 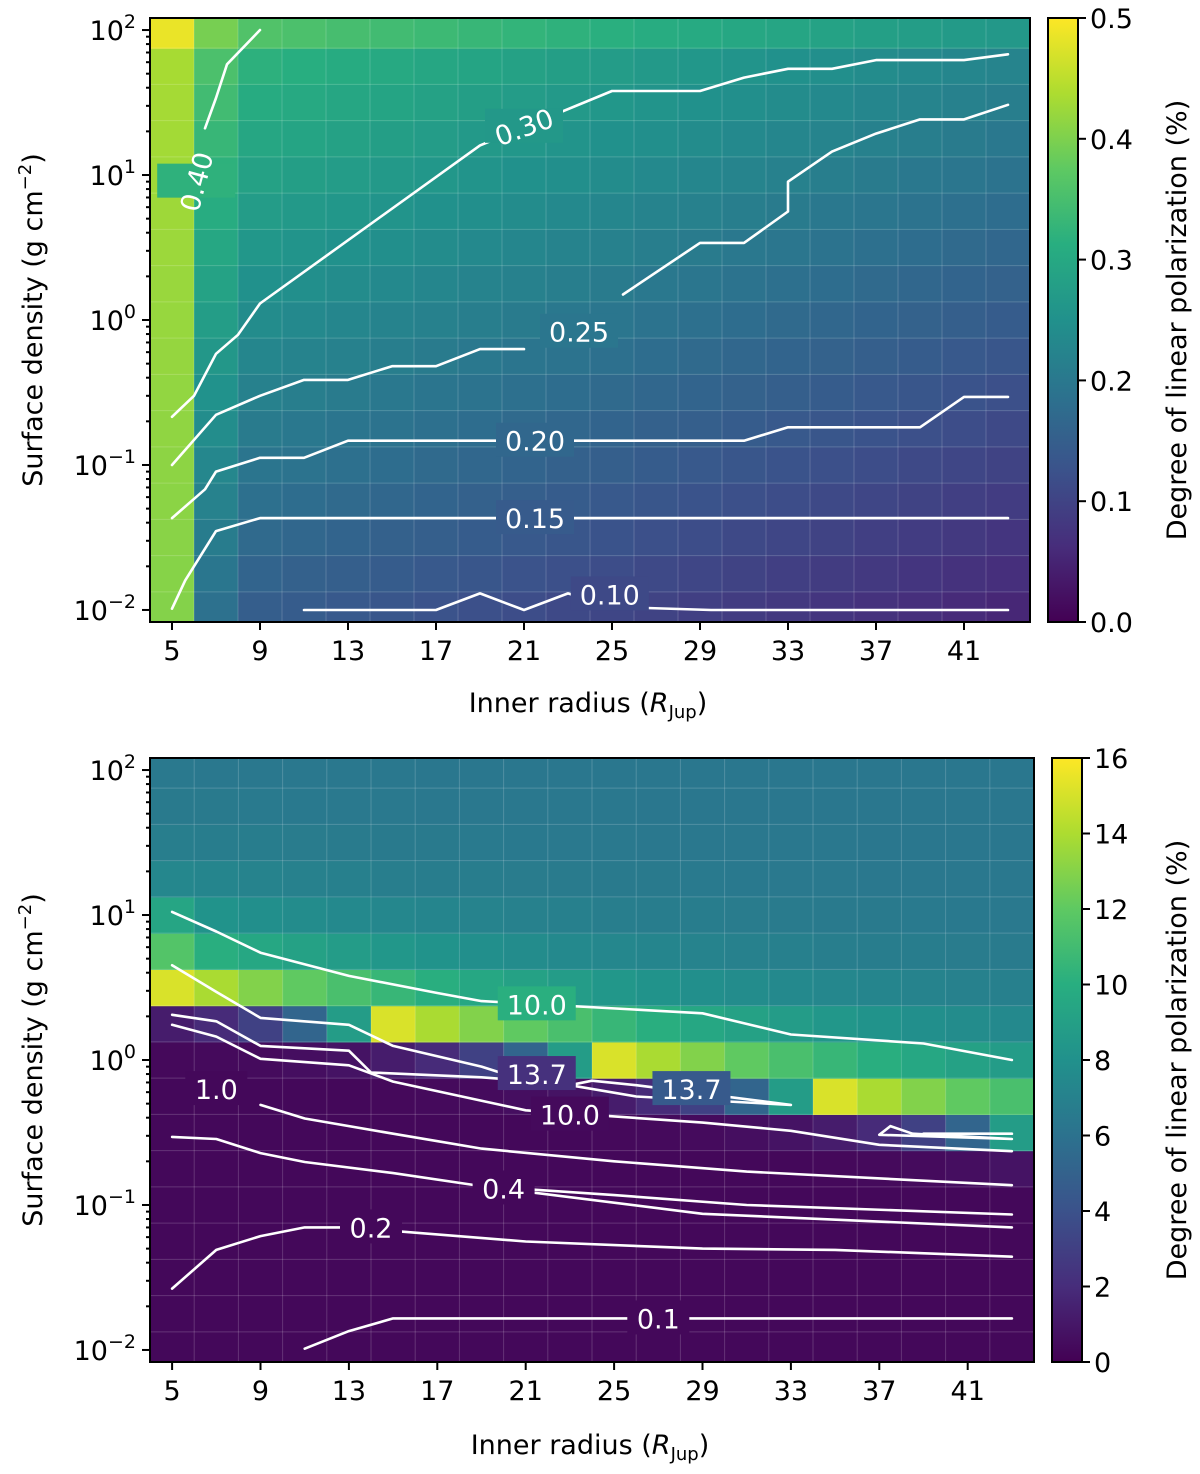 What do you see at coordinates (113, 29) in the screenshot?
I see `y-tick-label: 10²` at bounding box center [113, 29].